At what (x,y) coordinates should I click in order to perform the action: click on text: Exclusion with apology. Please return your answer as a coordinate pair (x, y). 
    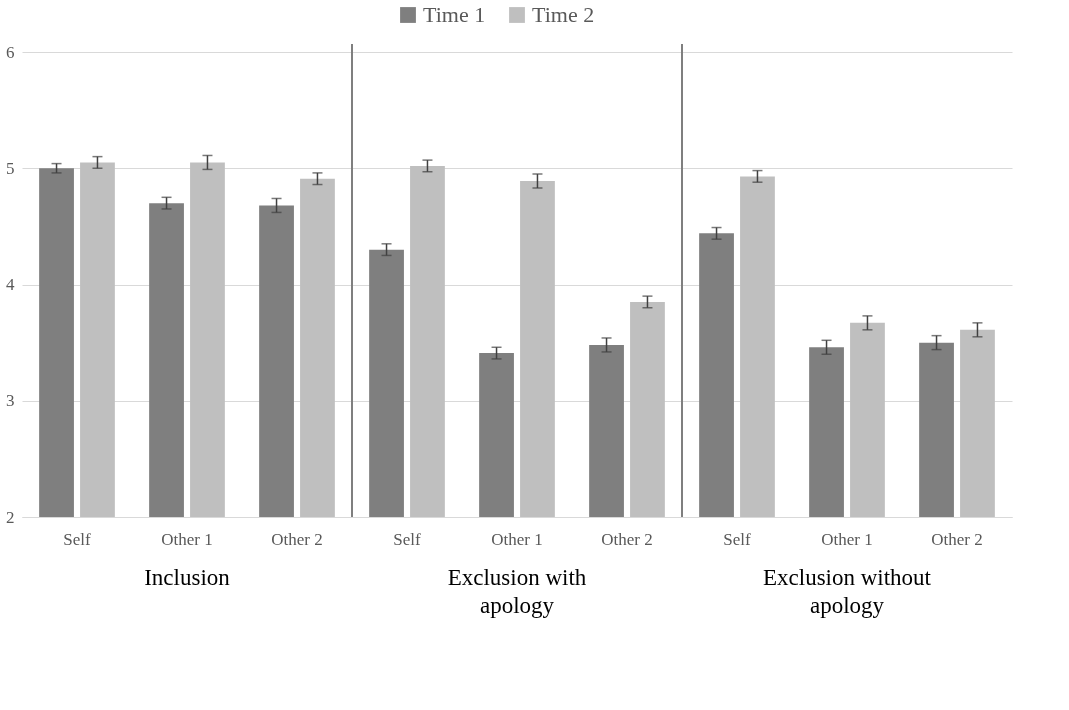
    Looking at the image, I should click on (517, 591).